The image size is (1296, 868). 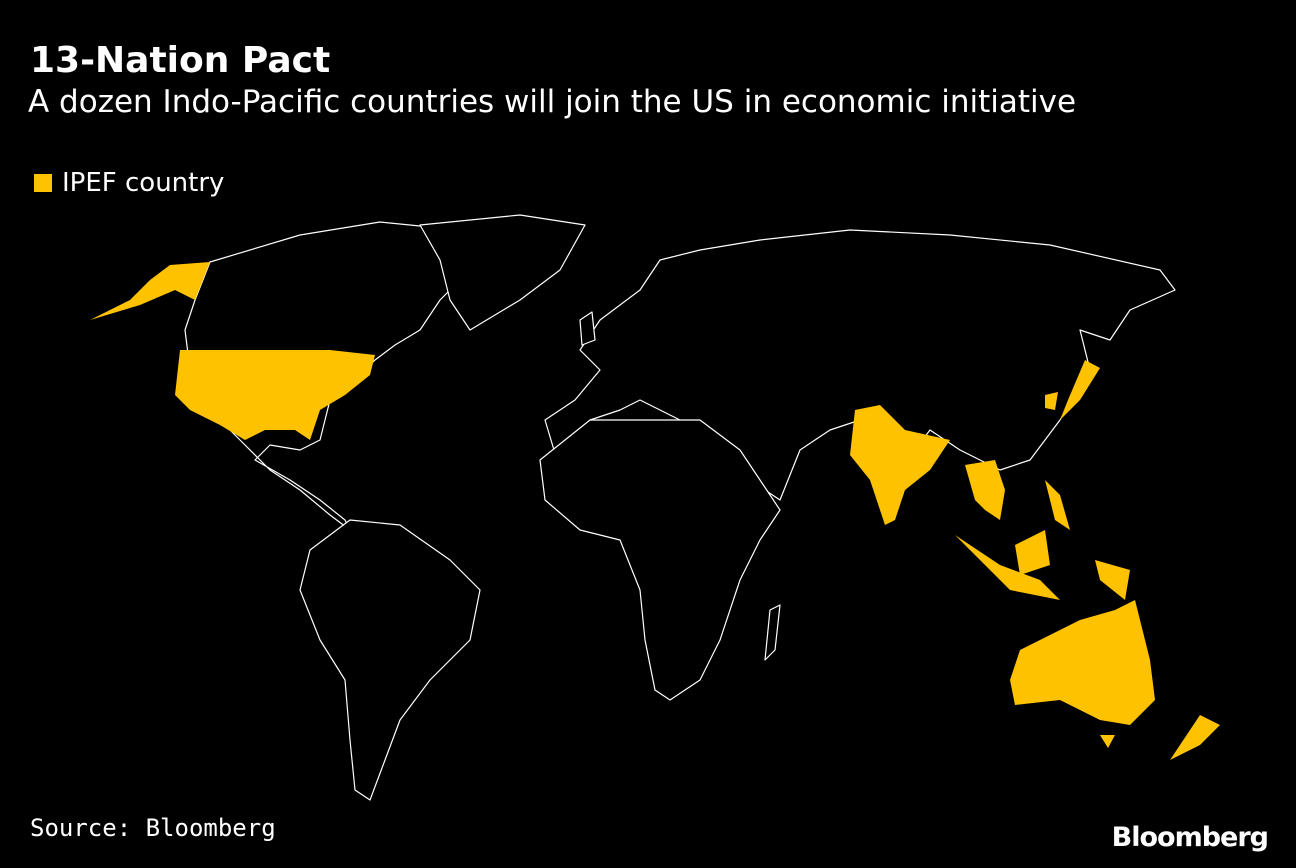 What do you see at coordinates (900, 465) in the screenshot?
I see `india` at bounding box center [900, 465].